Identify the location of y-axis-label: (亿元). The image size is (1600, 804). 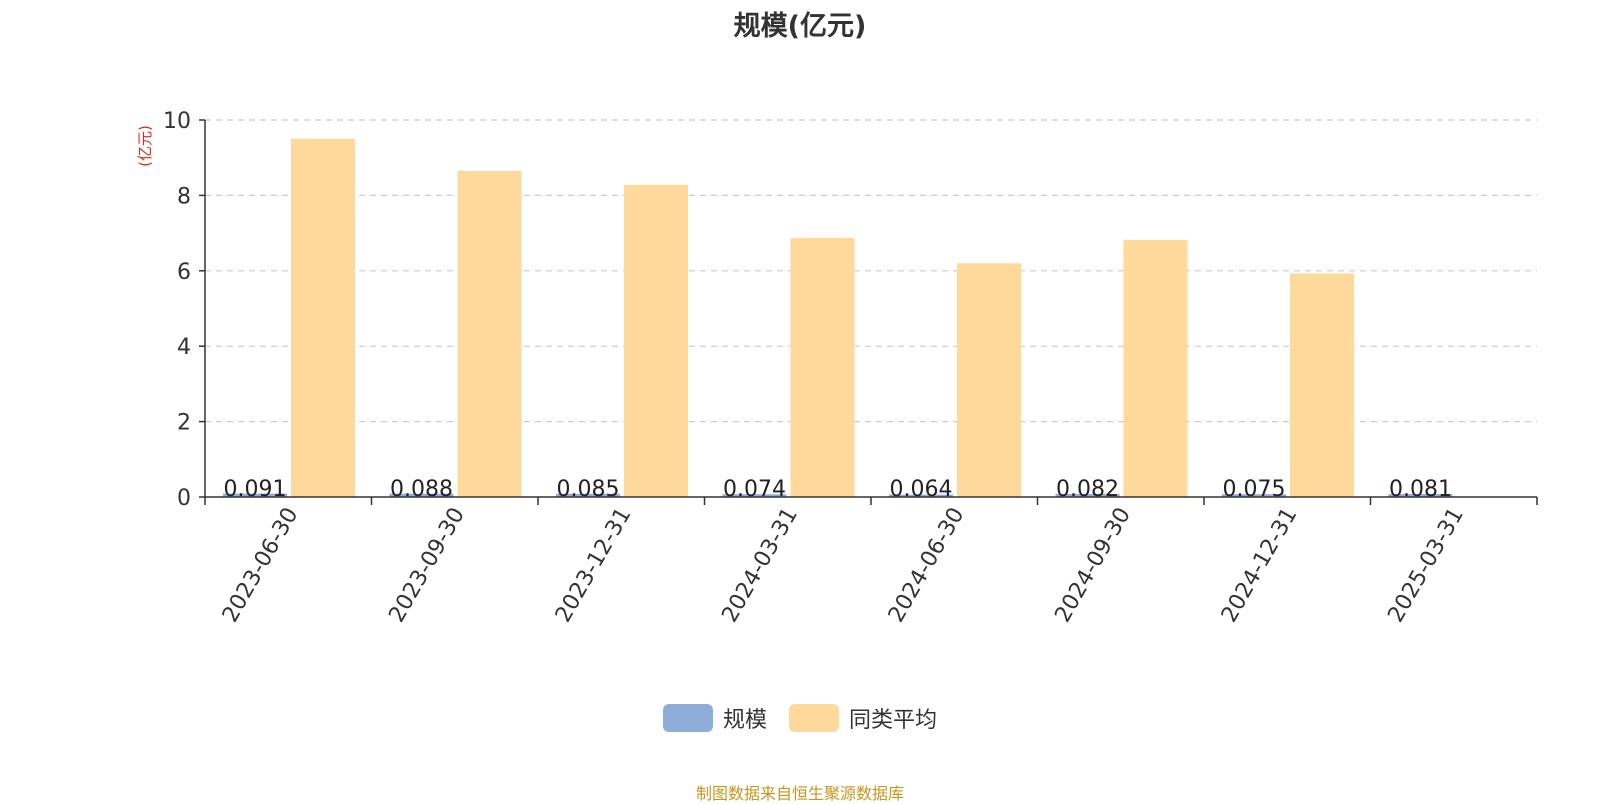
(145, 146).